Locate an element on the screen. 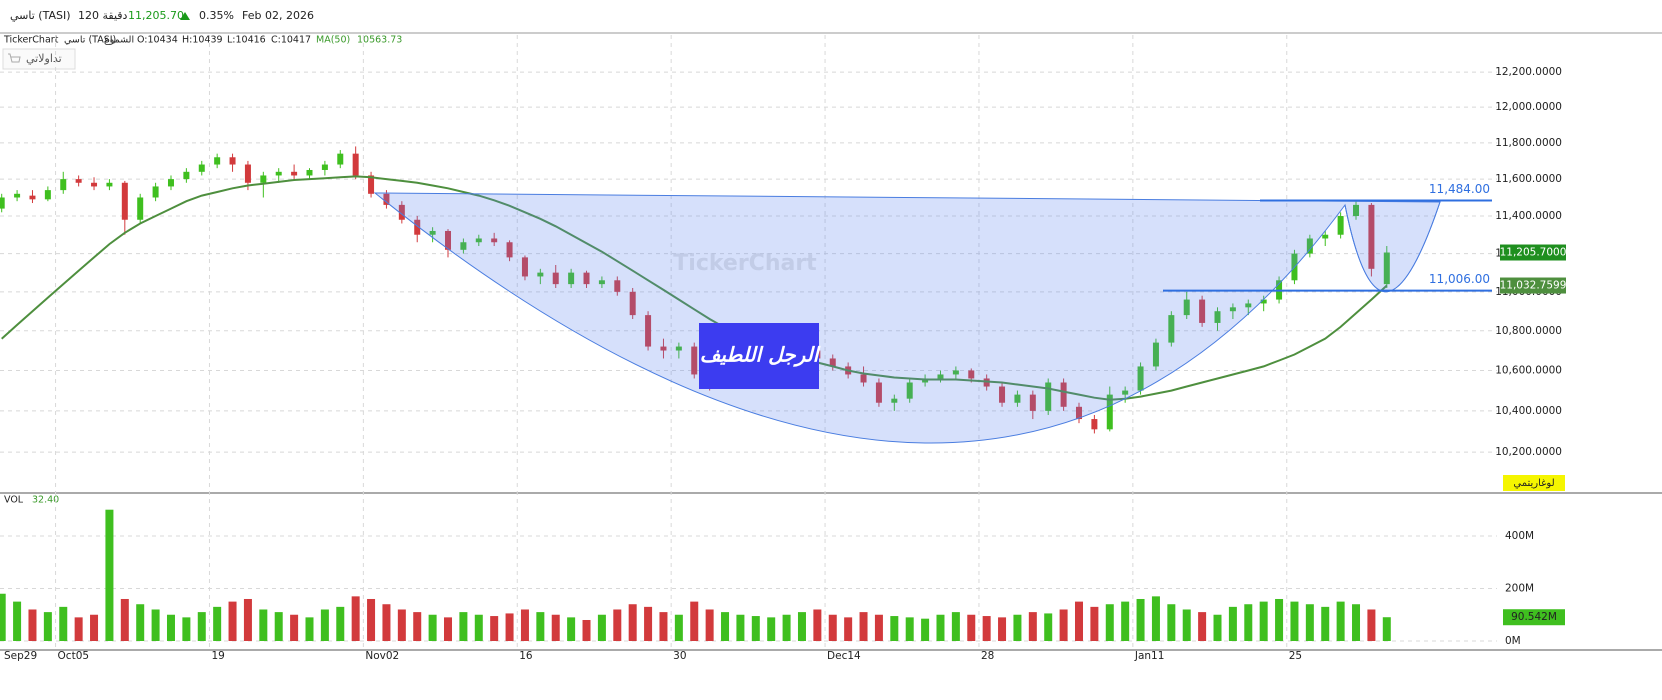 This screenshot has height=700, width=1662. last-price: 11,205.70 is located at coordinates (156, 15).